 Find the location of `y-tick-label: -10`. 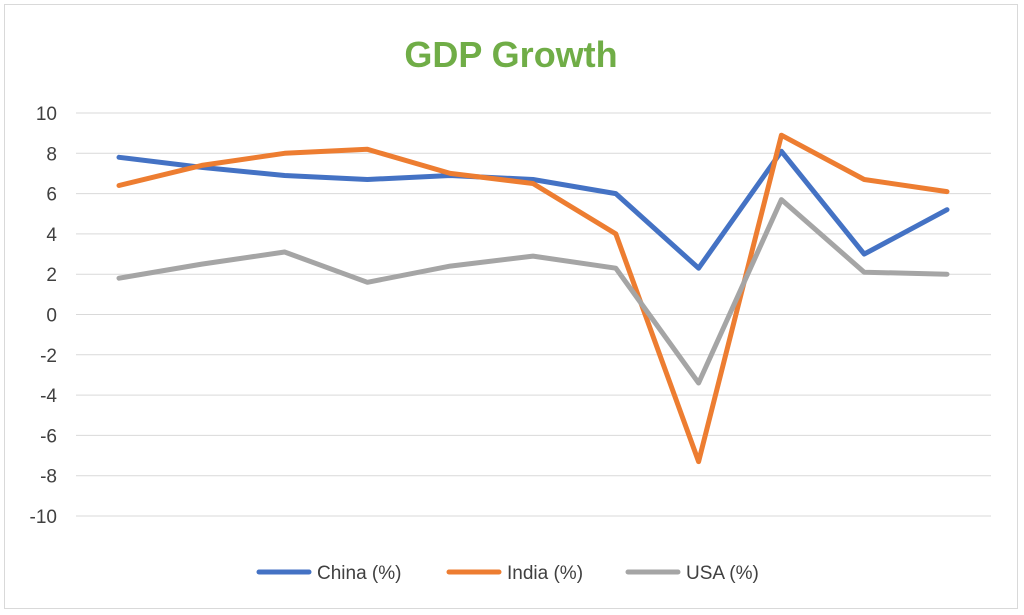

y-tick-label: -10 is located at coordinates (43, 517).